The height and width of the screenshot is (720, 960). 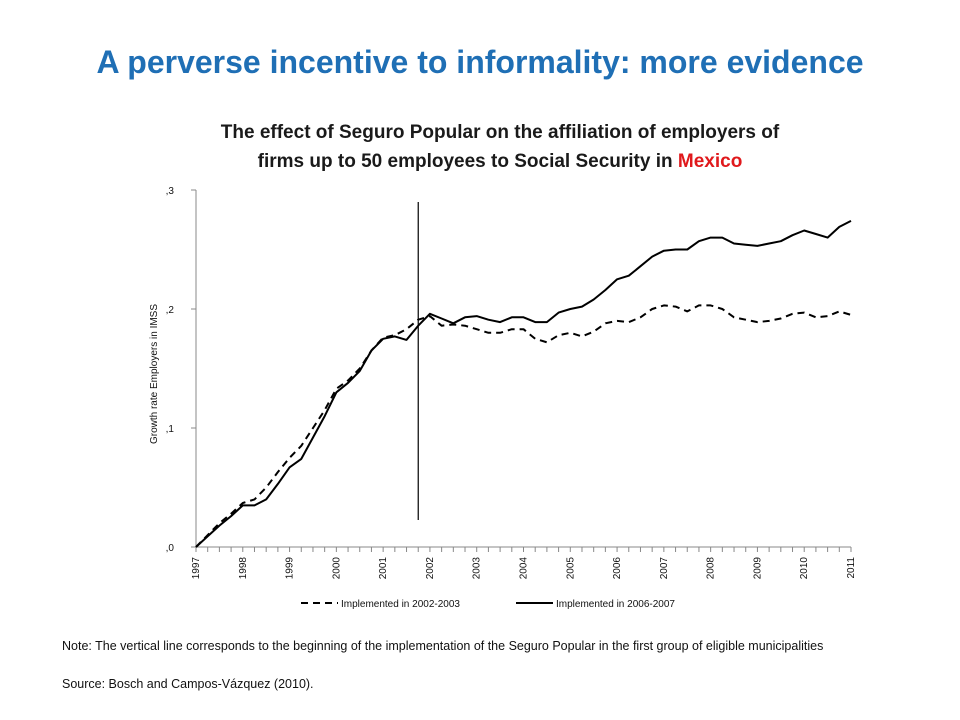 I want to click on x-tick-label: 1998, so click(x=243, y=568).